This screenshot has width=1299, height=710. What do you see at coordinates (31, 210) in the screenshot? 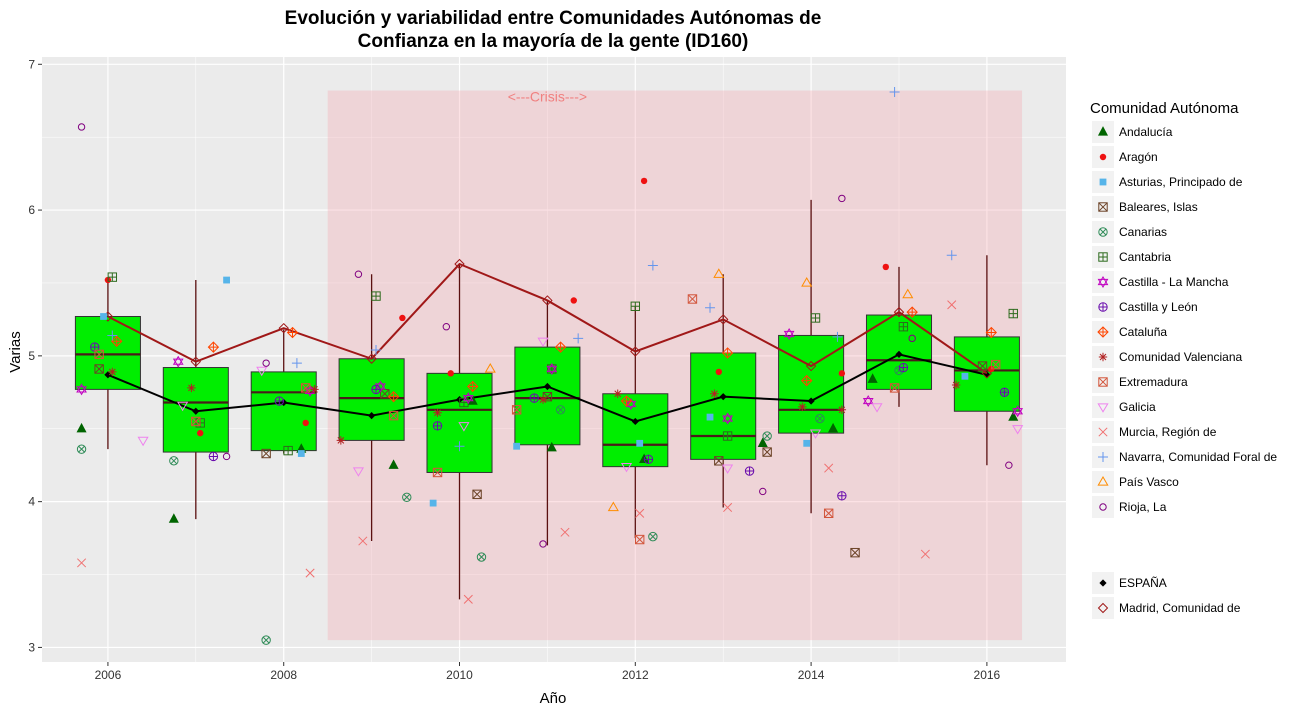
I see `y-tick-label: 6` at bounding box center [31, 210].